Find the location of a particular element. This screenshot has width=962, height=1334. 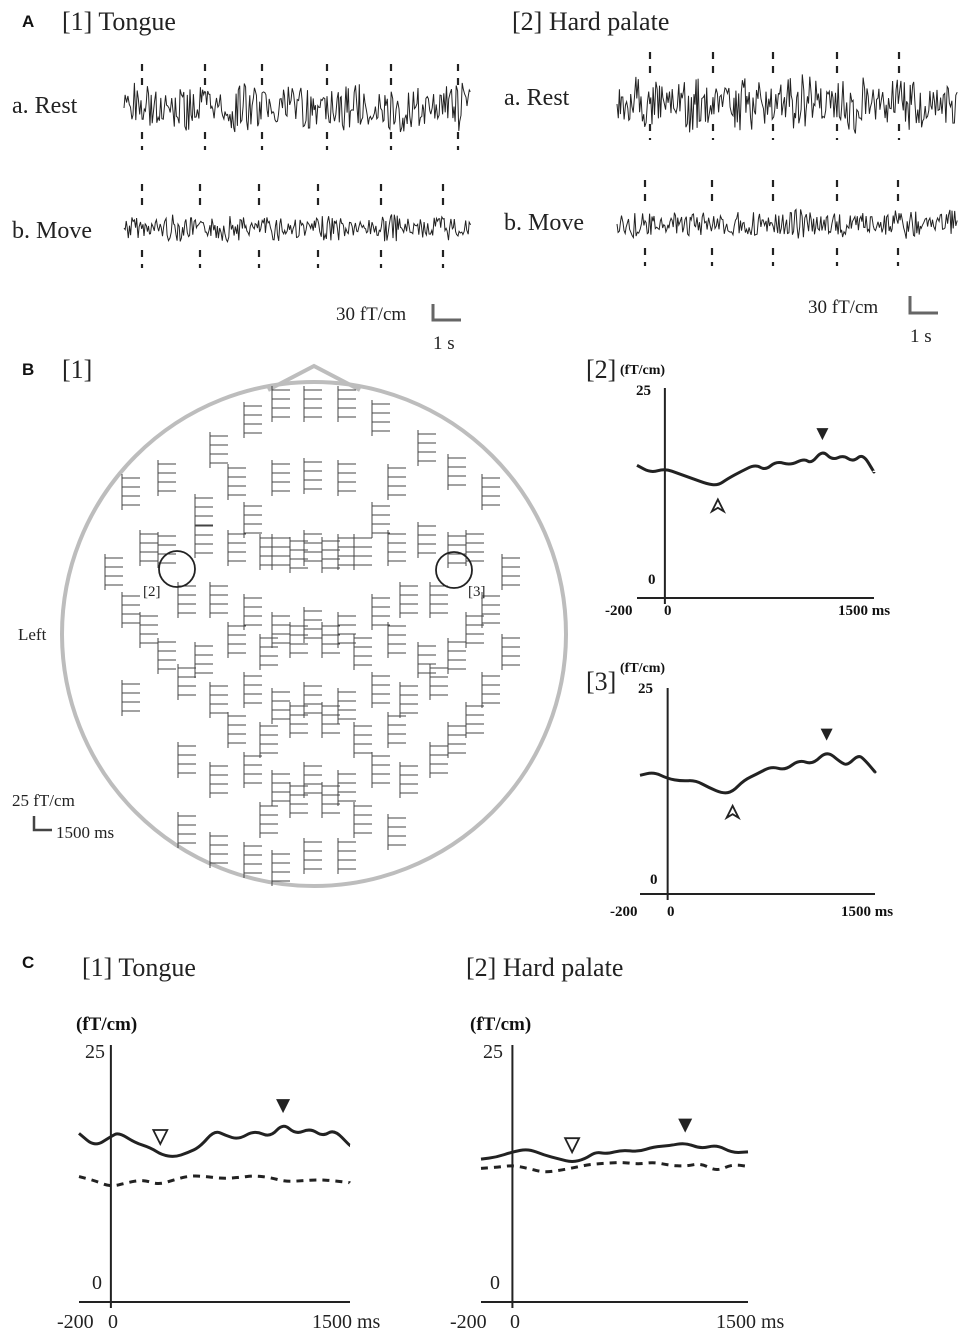

panel-c-palate-title: [2] Hard palate is located at coordinates (544, 967).